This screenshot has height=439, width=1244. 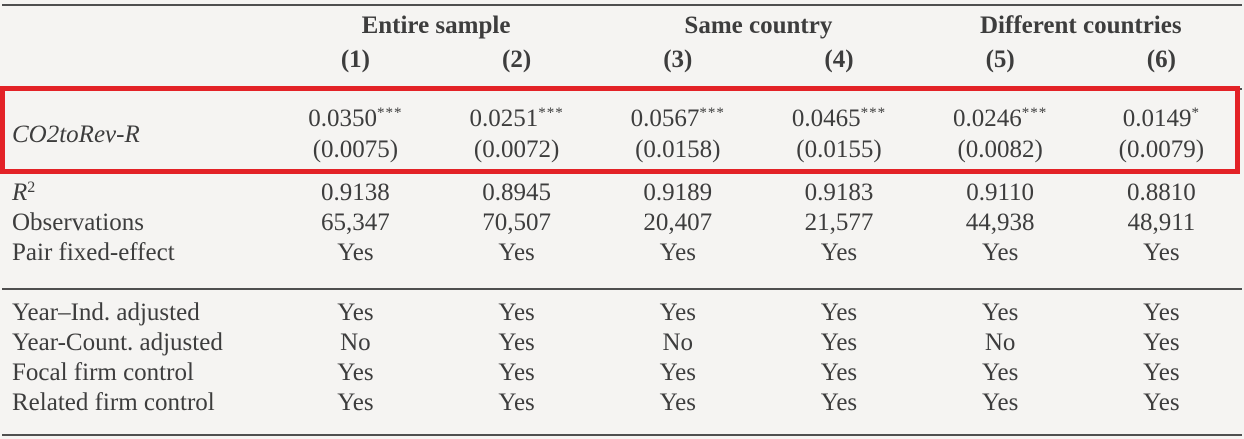 What do you see at coordinates (78, 222) in the screenshot?
I see `stat-label: Observations` at bounding box center [78, 222].